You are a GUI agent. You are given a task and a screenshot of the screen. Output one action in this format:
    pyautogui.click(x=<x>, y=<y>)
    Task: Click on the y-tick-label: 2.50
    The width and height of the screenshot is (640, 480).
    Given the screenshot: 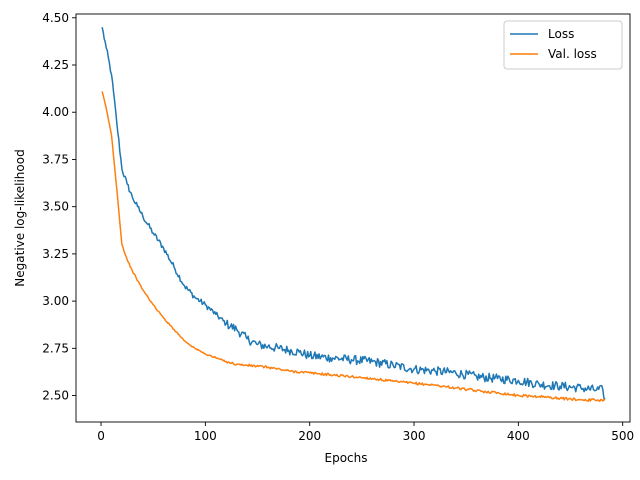 What is the action you would take?
    pyautogui.click(x=55, y=396)
    